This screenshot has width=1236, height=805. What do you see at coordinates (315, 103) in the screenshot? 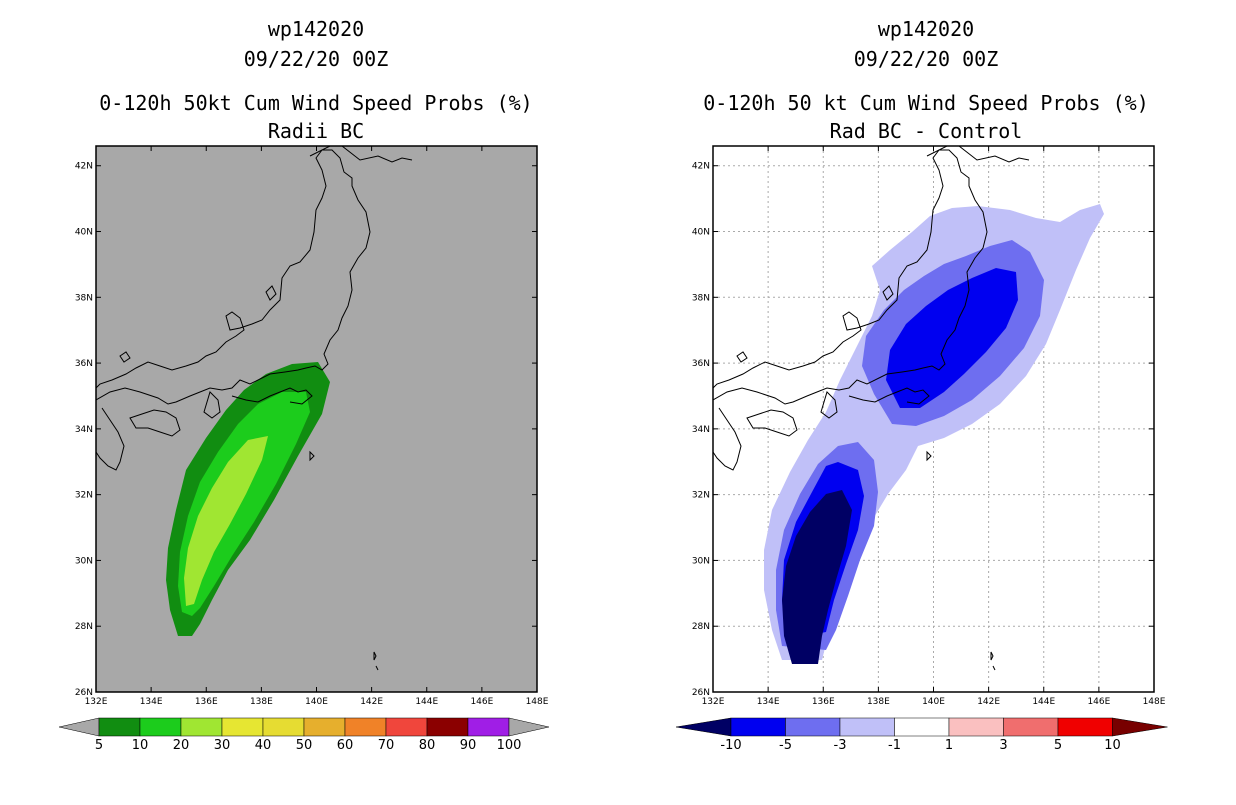
I see `left-title-3: 0-120h 50kt Cum Wind Speed Probs (%)` at bounding box center [315, 103].